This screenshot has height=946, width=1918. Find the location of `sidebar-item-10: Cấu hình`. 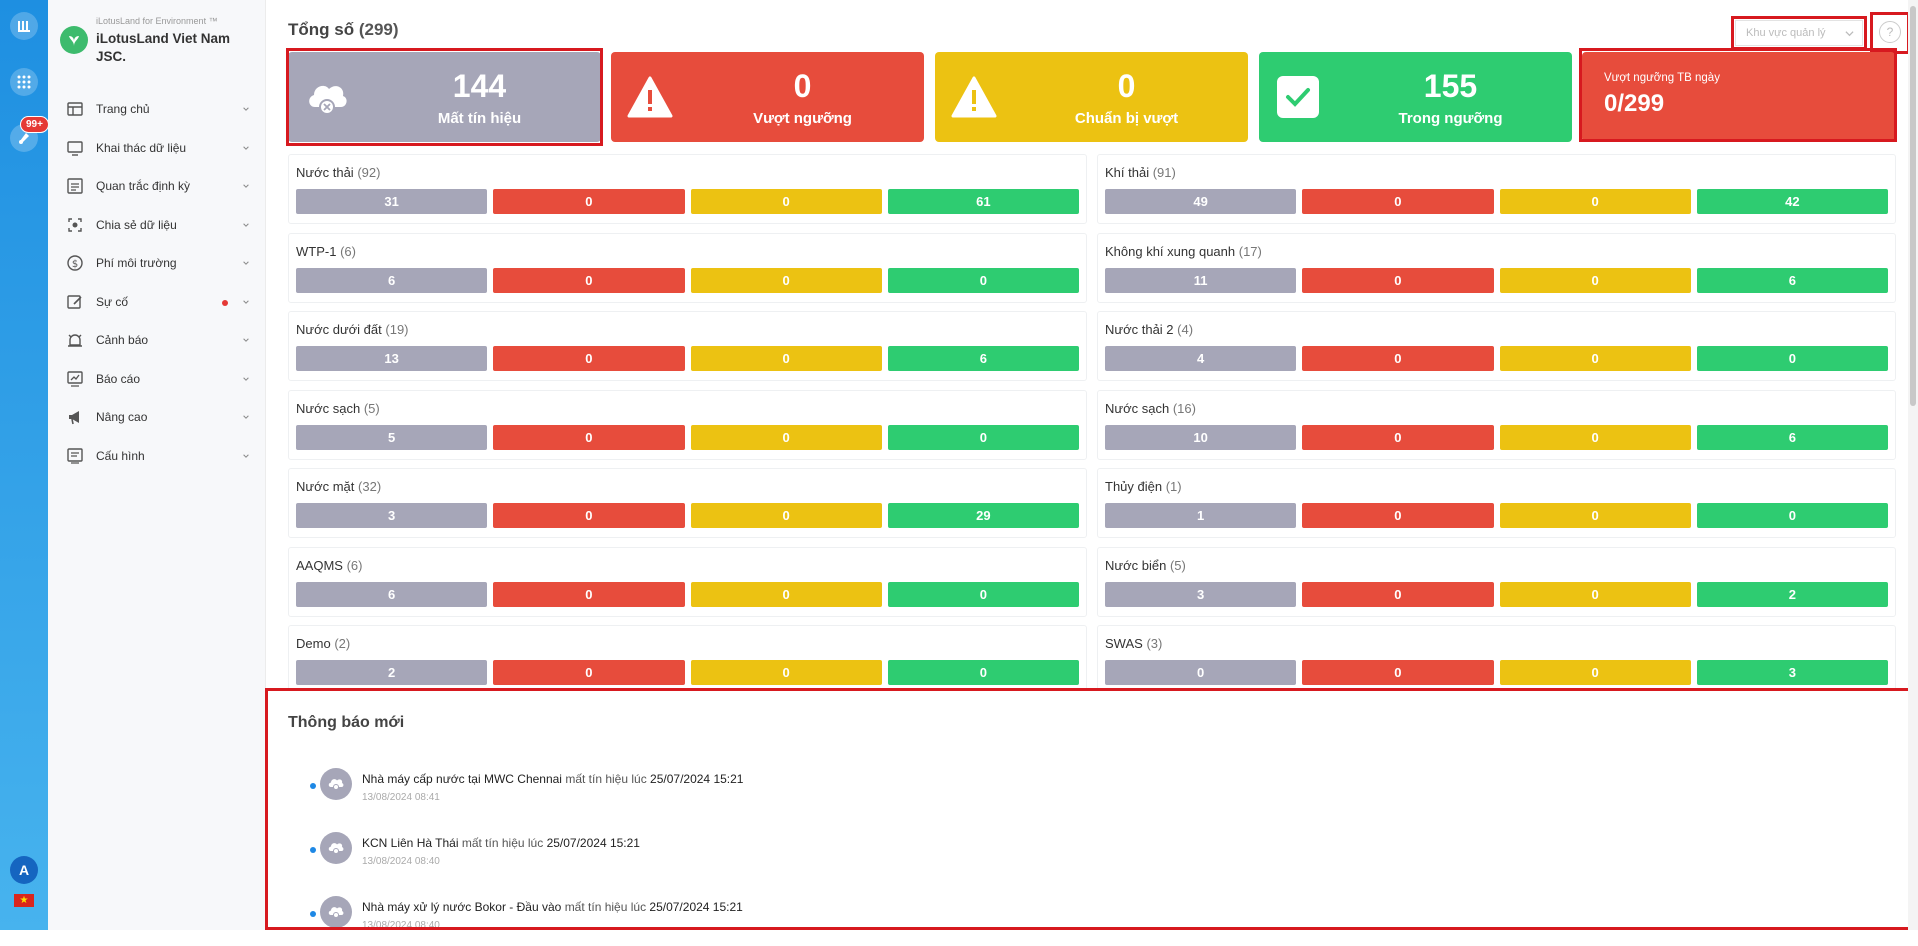

sidebar-item-10: Cấu hình is located at coordinates (157, 456).